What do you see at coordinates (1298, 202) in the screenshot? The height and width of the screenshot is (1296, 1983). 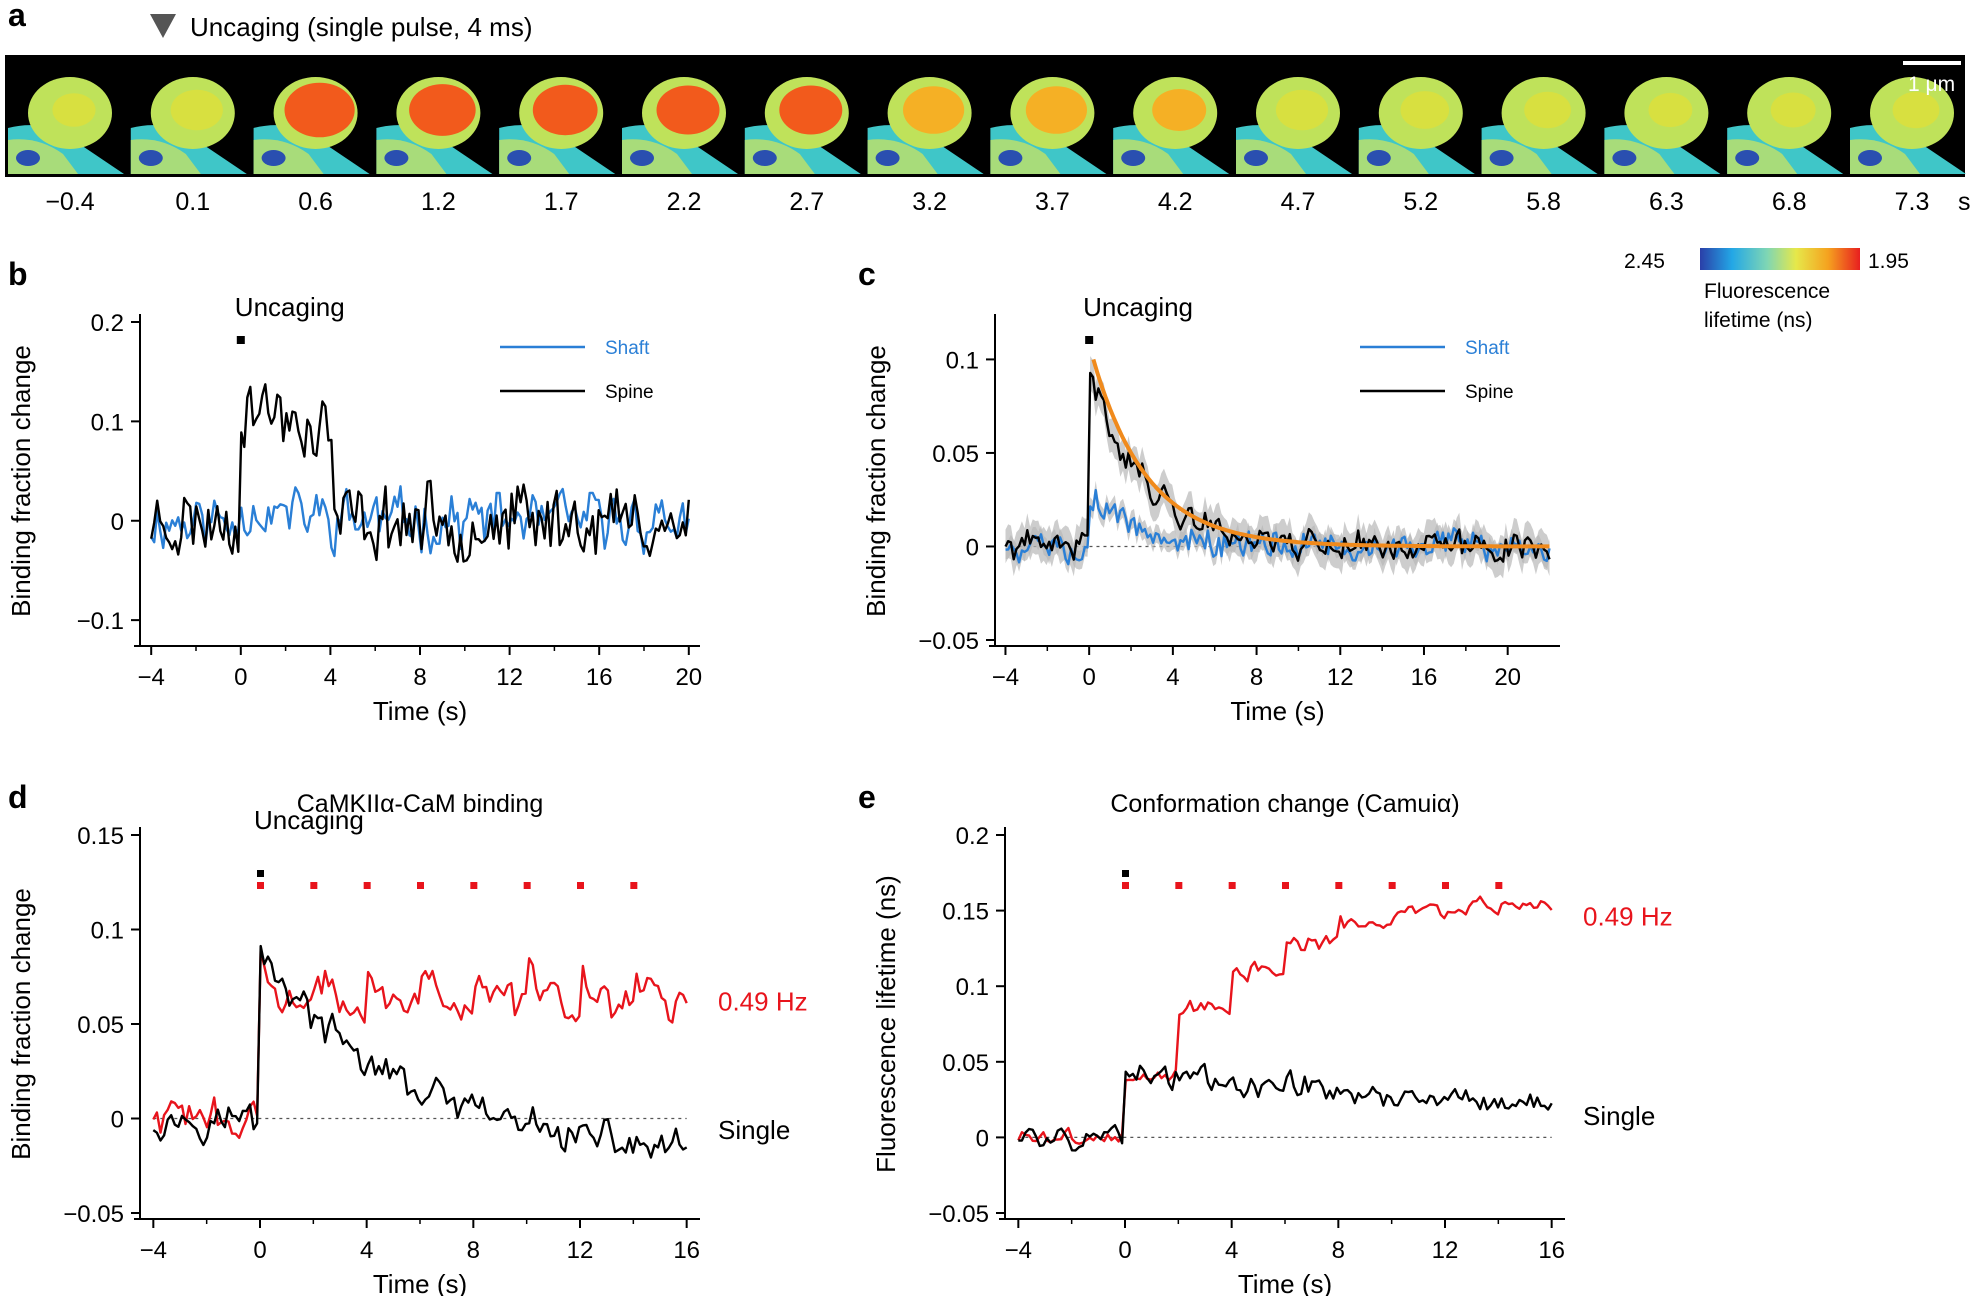 I see `frame-time-label: 4.7` at bounding box center [1298, 202].